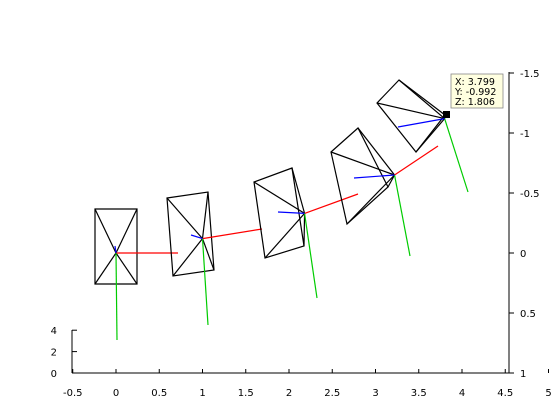 The height and width of the screenshot is (420, 560). Describe the element at coordinates (528, 314) in the screenshot. I see `y-tick-label: 0.5` at that location.